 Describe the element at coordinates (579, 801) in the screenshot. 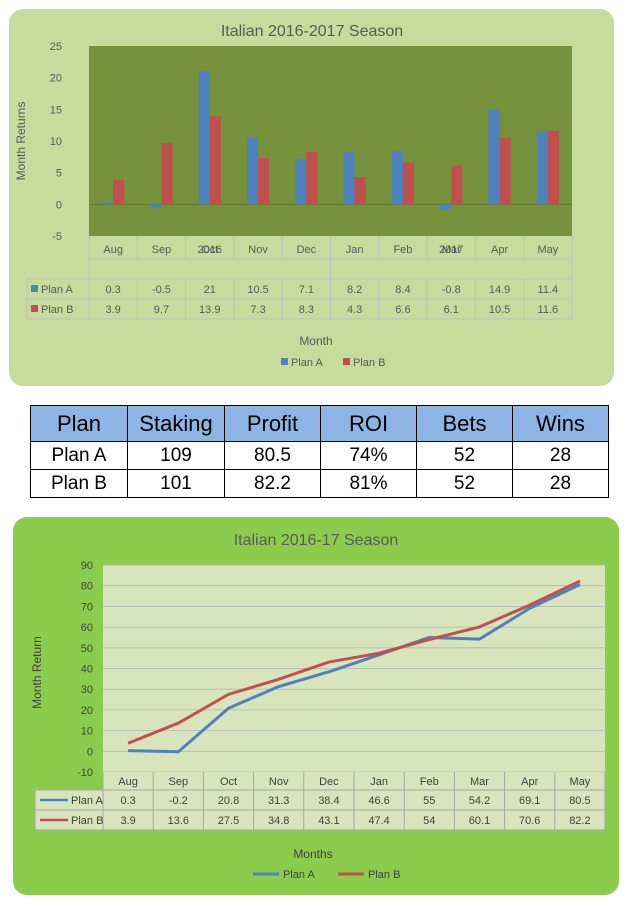

I see `data-label: 80.5` at that location.